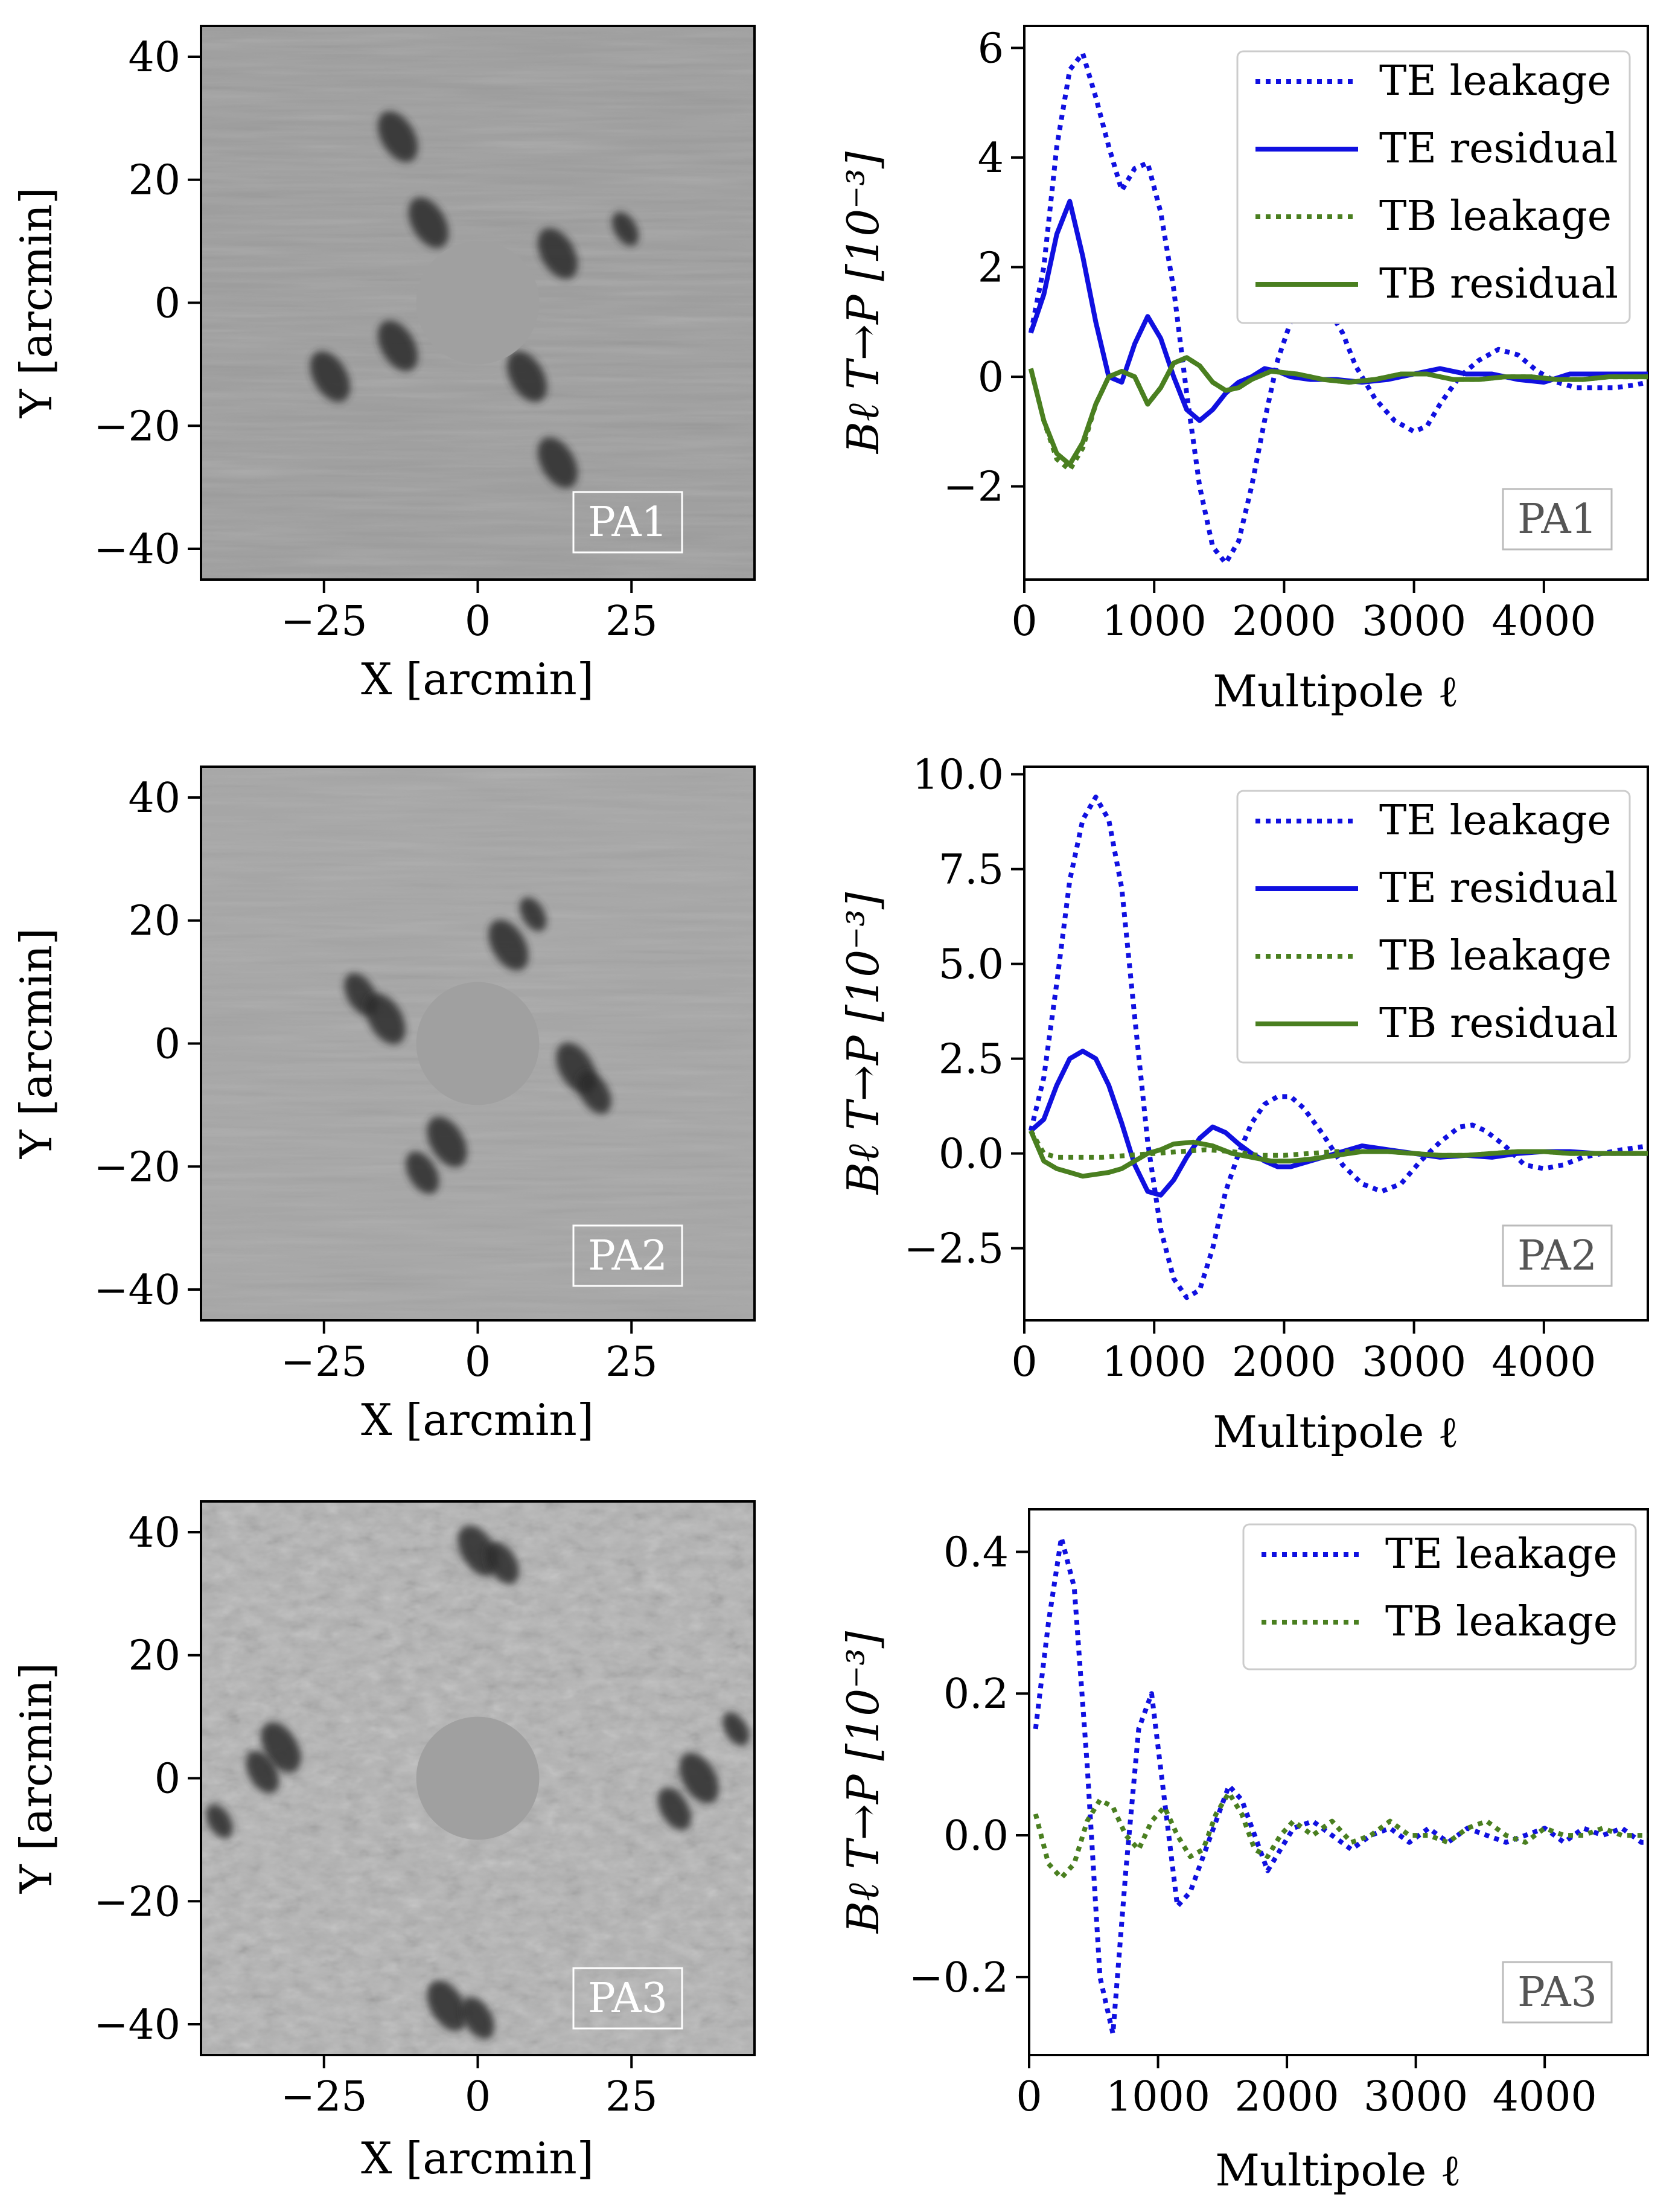 Image resolution: width=1678 pixels, height=2212 pixels. I want to click on spec-pa2-ytick-label: 2.5, so click(971, 1060).